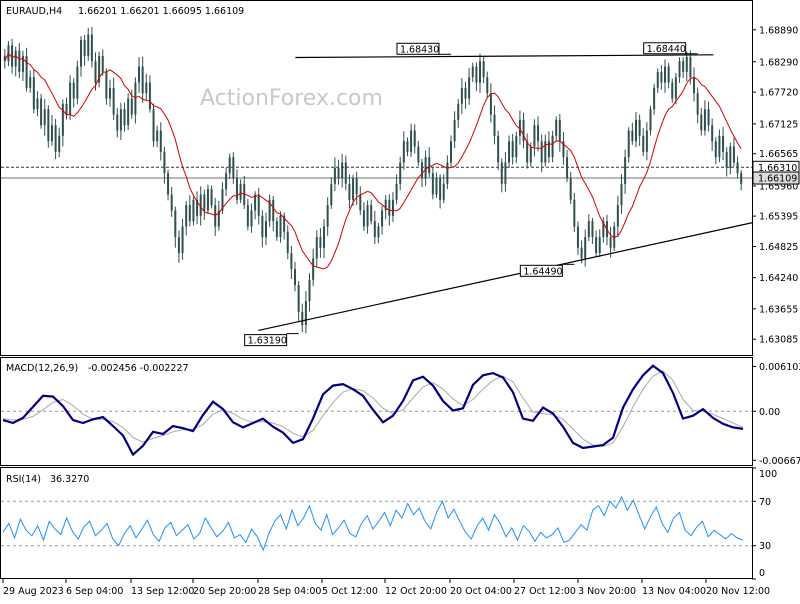 Image resolution: width=800 pixels, height=604 pixels. Describe the element at coordinates (778, 154) in the screenshot. I see `price-tick-label: 1.66565` at that location.